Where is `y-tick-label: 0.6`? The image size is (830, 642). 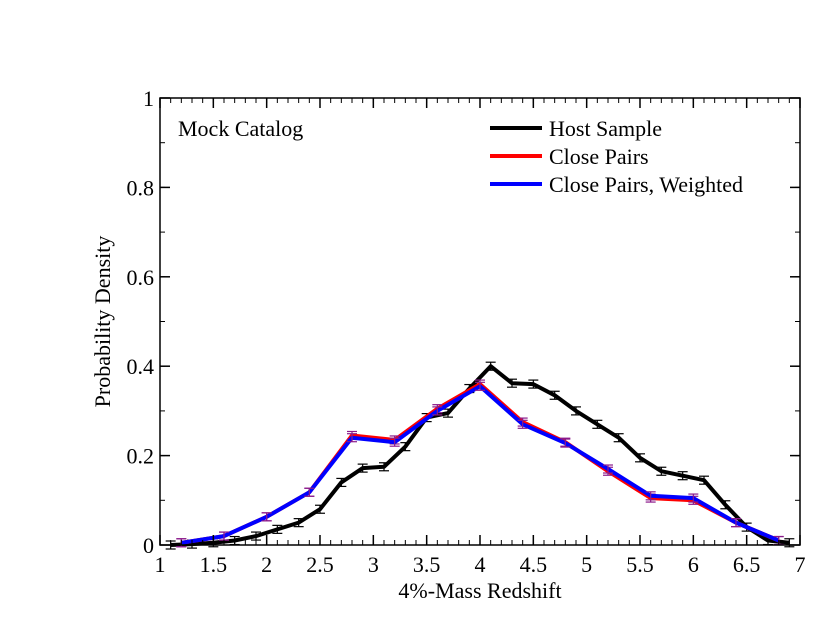 y-tick-label: 0.6 is located at coordinates (141, 277).